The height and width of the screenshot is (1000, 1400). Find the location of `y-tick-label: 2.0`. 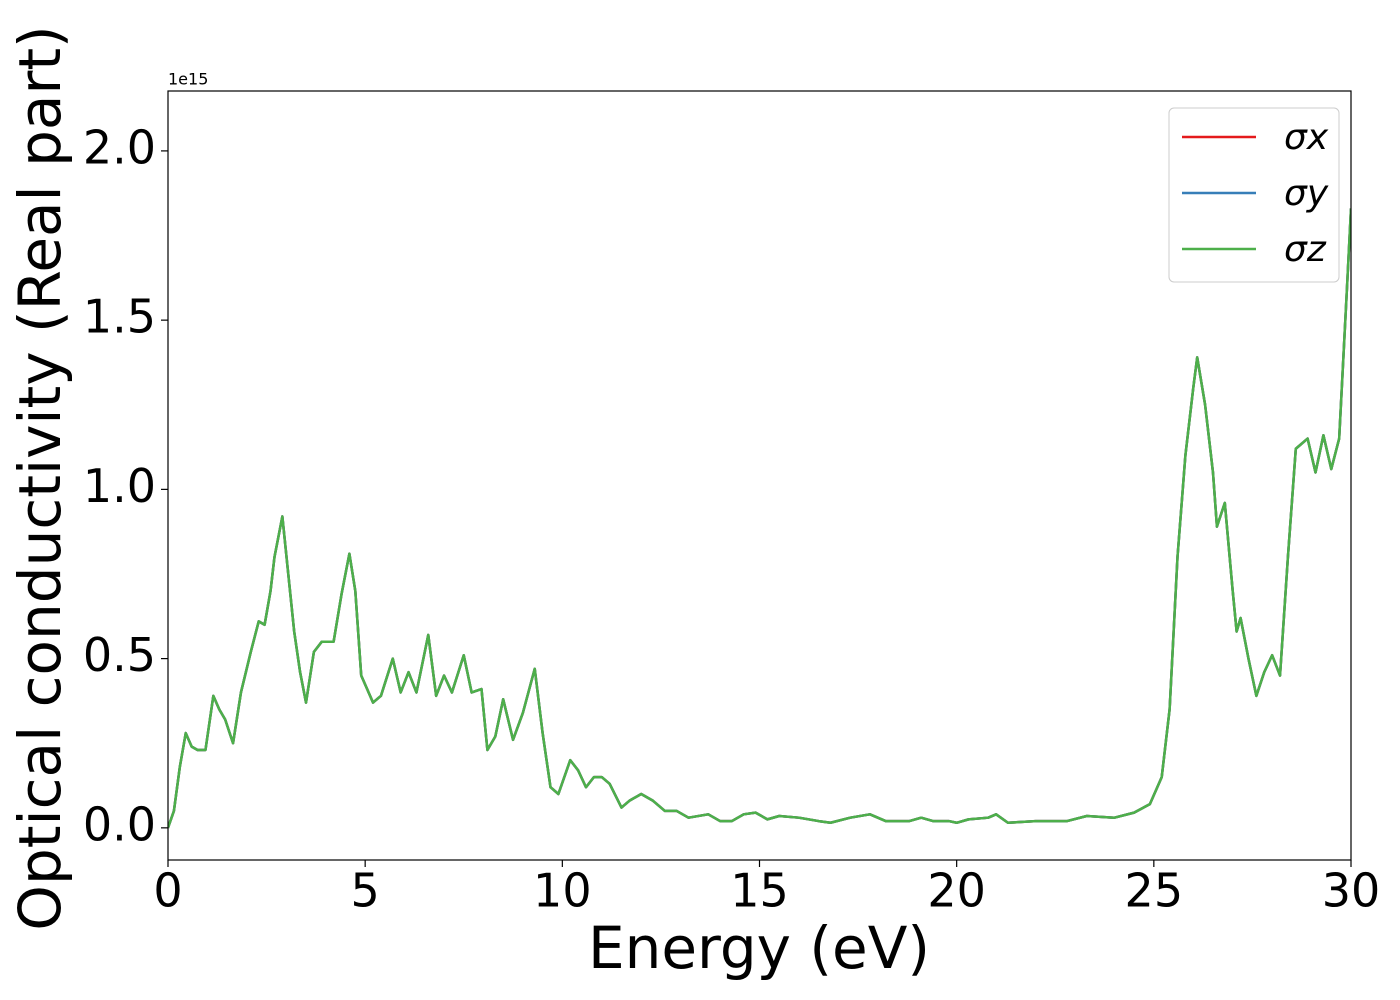

y-tick-label: 2.0 is located at coordinates (119, 147).